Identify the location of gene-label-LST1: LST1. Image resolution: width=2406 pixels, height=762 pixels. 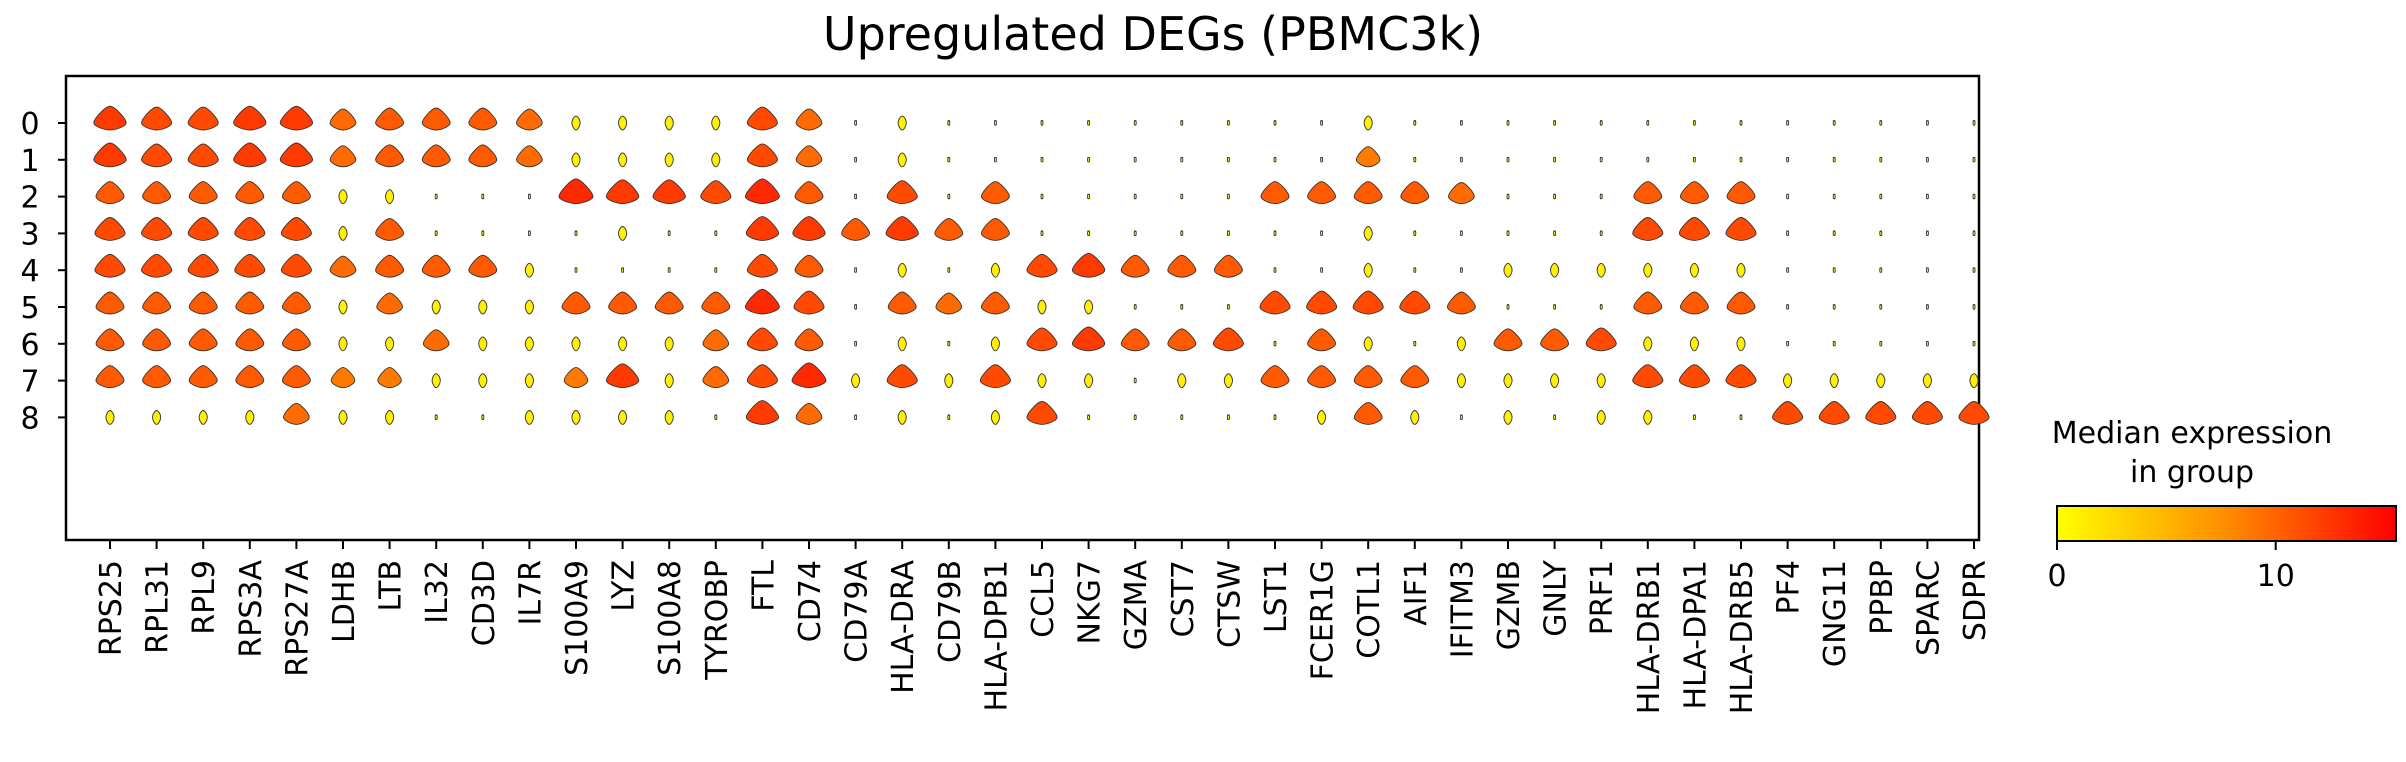
(1276, 596).